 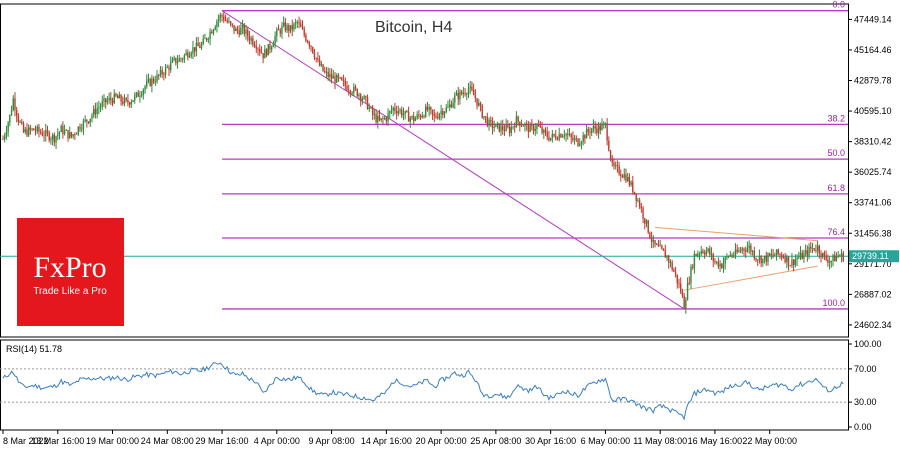 I want to click on x-tick-label: 14 Apr 16:00, so click(x=386, y=441).